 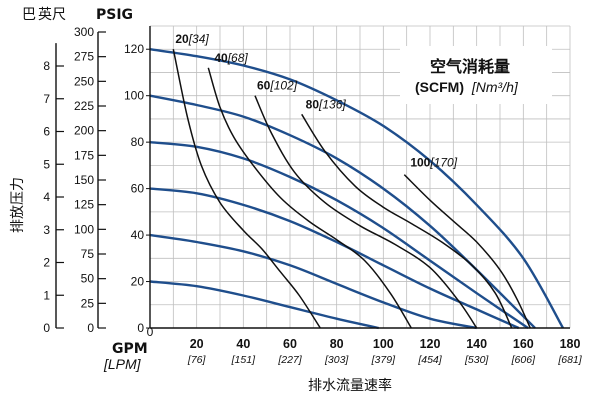 What do you see at coordinates (46, 230) in the screenshot?
I see `bar-tick-label: 3` at bounding box center [46, 230].